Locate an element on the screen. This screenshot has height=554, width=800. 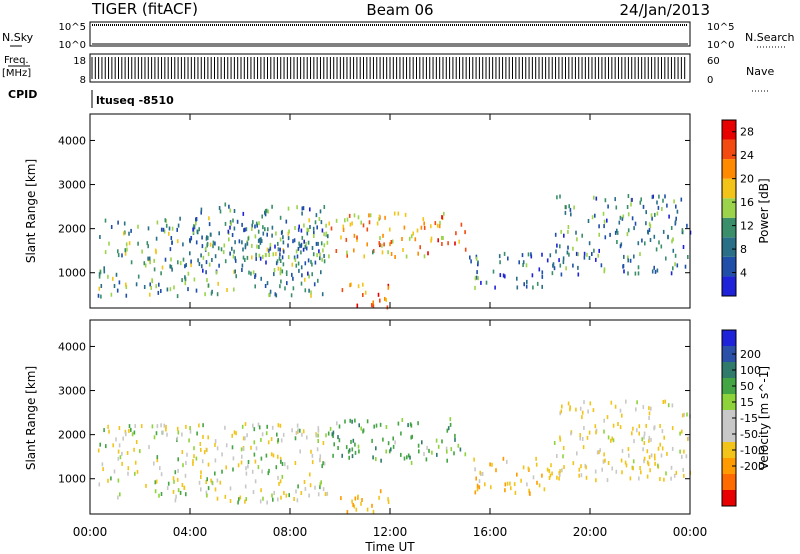
x-tick-label: 00:00 is located at coordinates (690, 532).